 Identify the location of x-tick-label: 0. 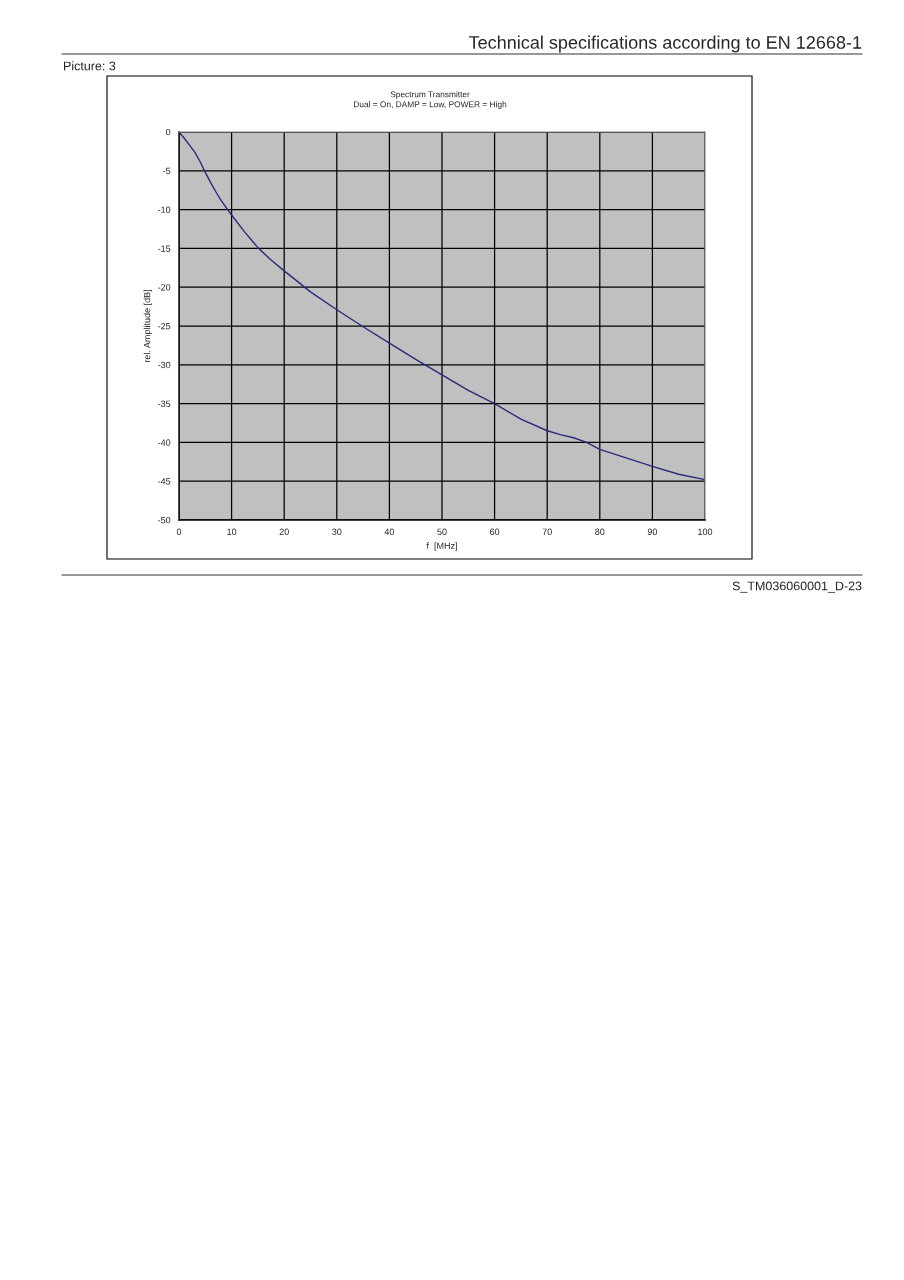
(179, 531).